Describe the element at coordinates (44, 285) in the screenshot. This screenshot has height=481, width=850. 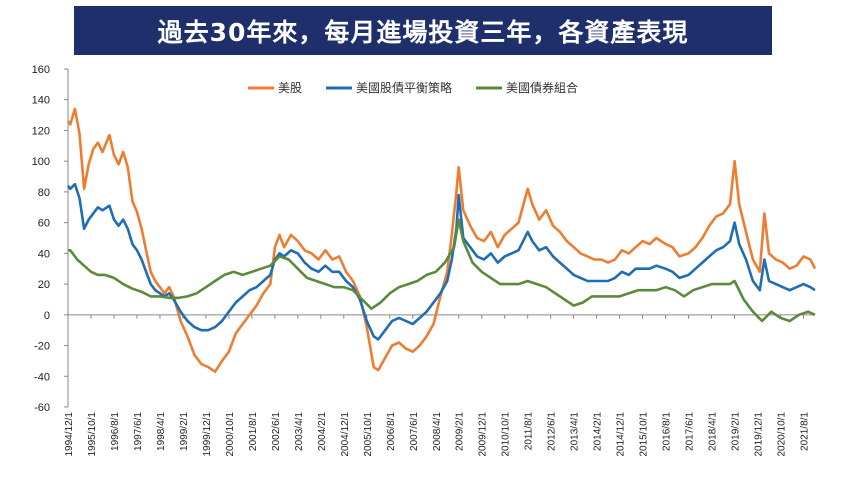
I see `y-tick-label: 20` at that location.